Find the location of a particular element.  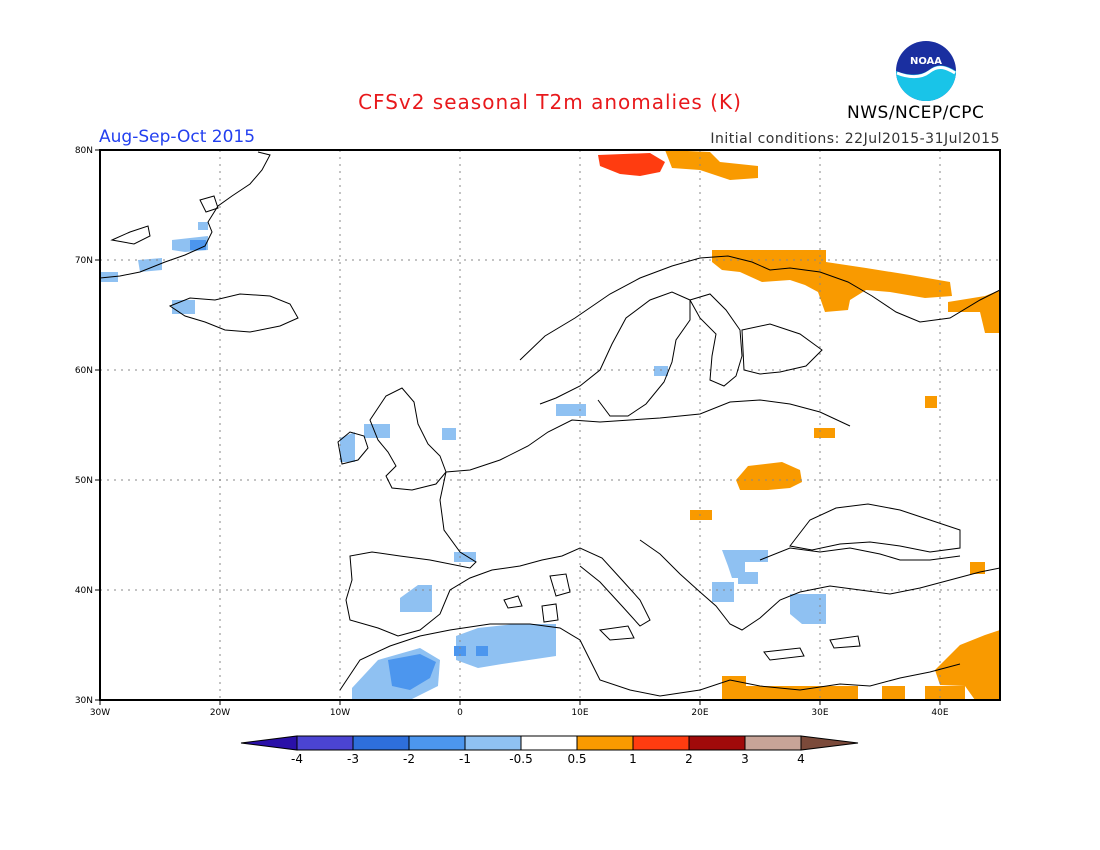

colorbar-label: -4 is located at coordinates (297, 759).